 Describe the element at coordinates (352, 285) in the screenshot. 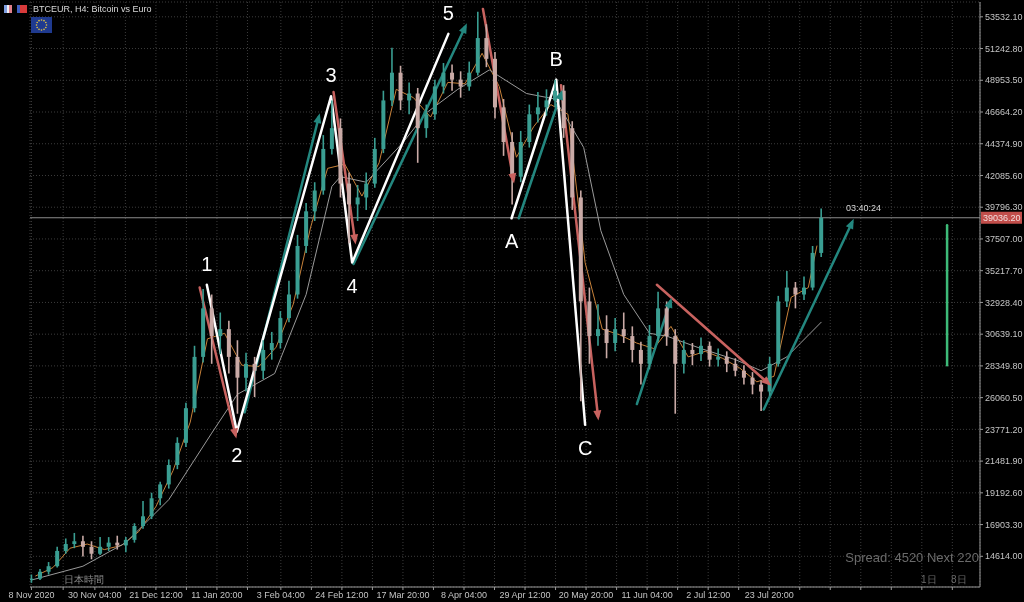

I see `annotation: 4` at that location.